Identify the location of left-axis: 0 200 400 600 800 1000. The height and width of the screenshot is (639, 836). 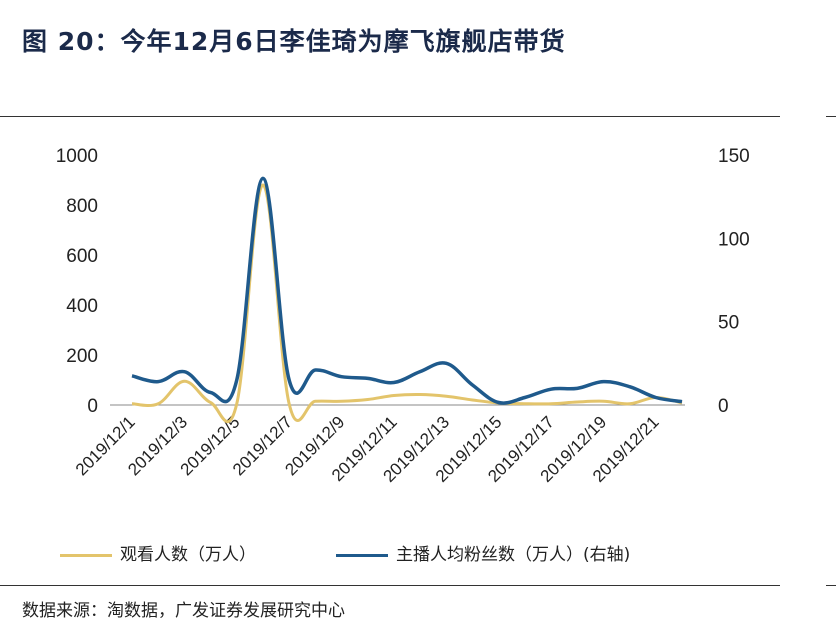
(77, 281).